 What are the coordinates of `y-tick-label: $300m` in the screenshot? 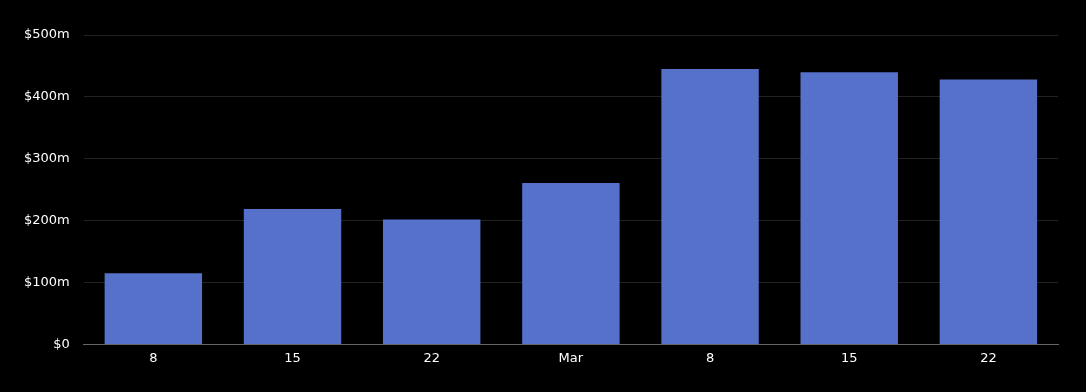 It's located at (47, 158).